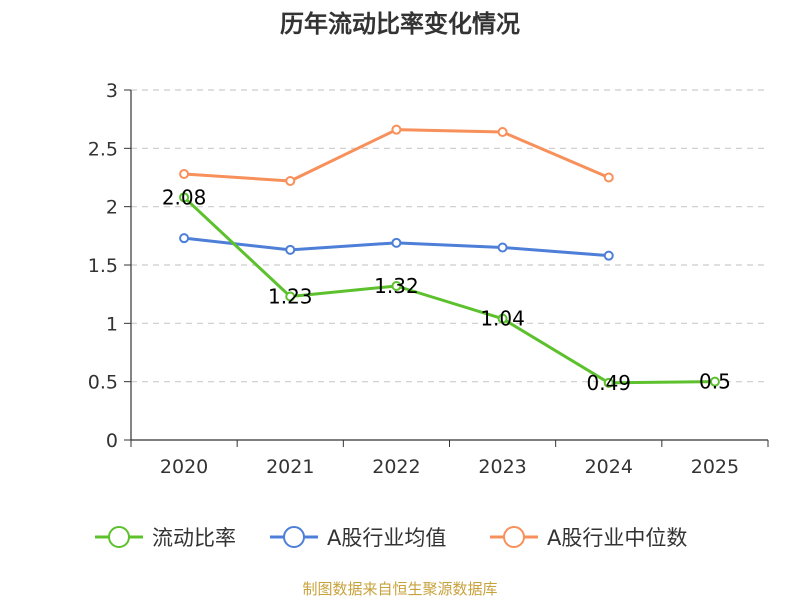  I want to click on data-label: 0.49, so click(608, 383).